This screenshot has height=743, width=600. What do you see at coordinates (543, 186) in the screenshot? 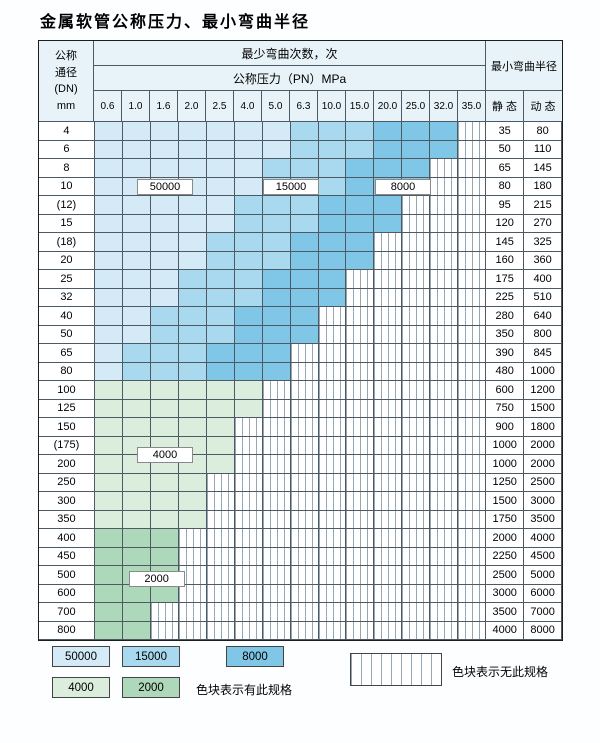
I see `dynamic-value-cell: 180` at bounding box center [543, 186].